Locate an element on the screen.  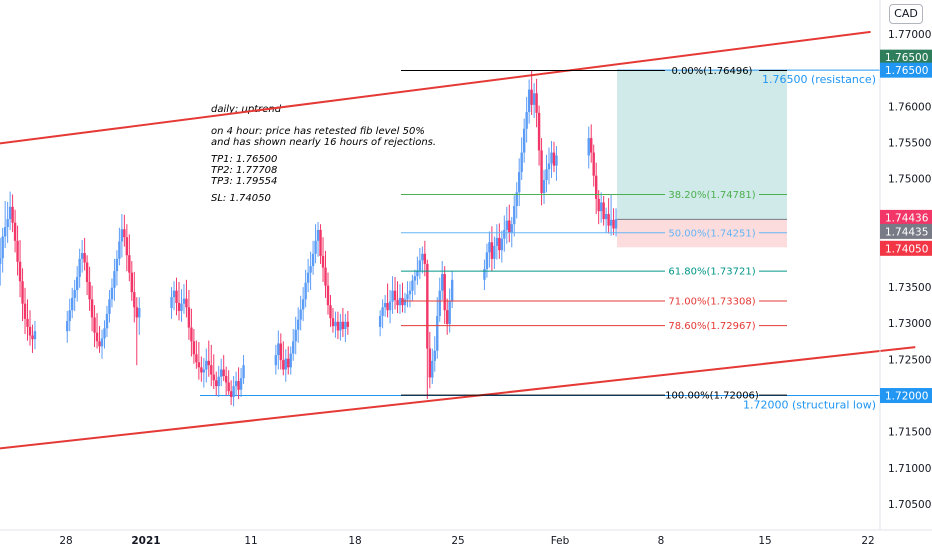
time-tick-label: 22 is located at coordinates (867, 541).